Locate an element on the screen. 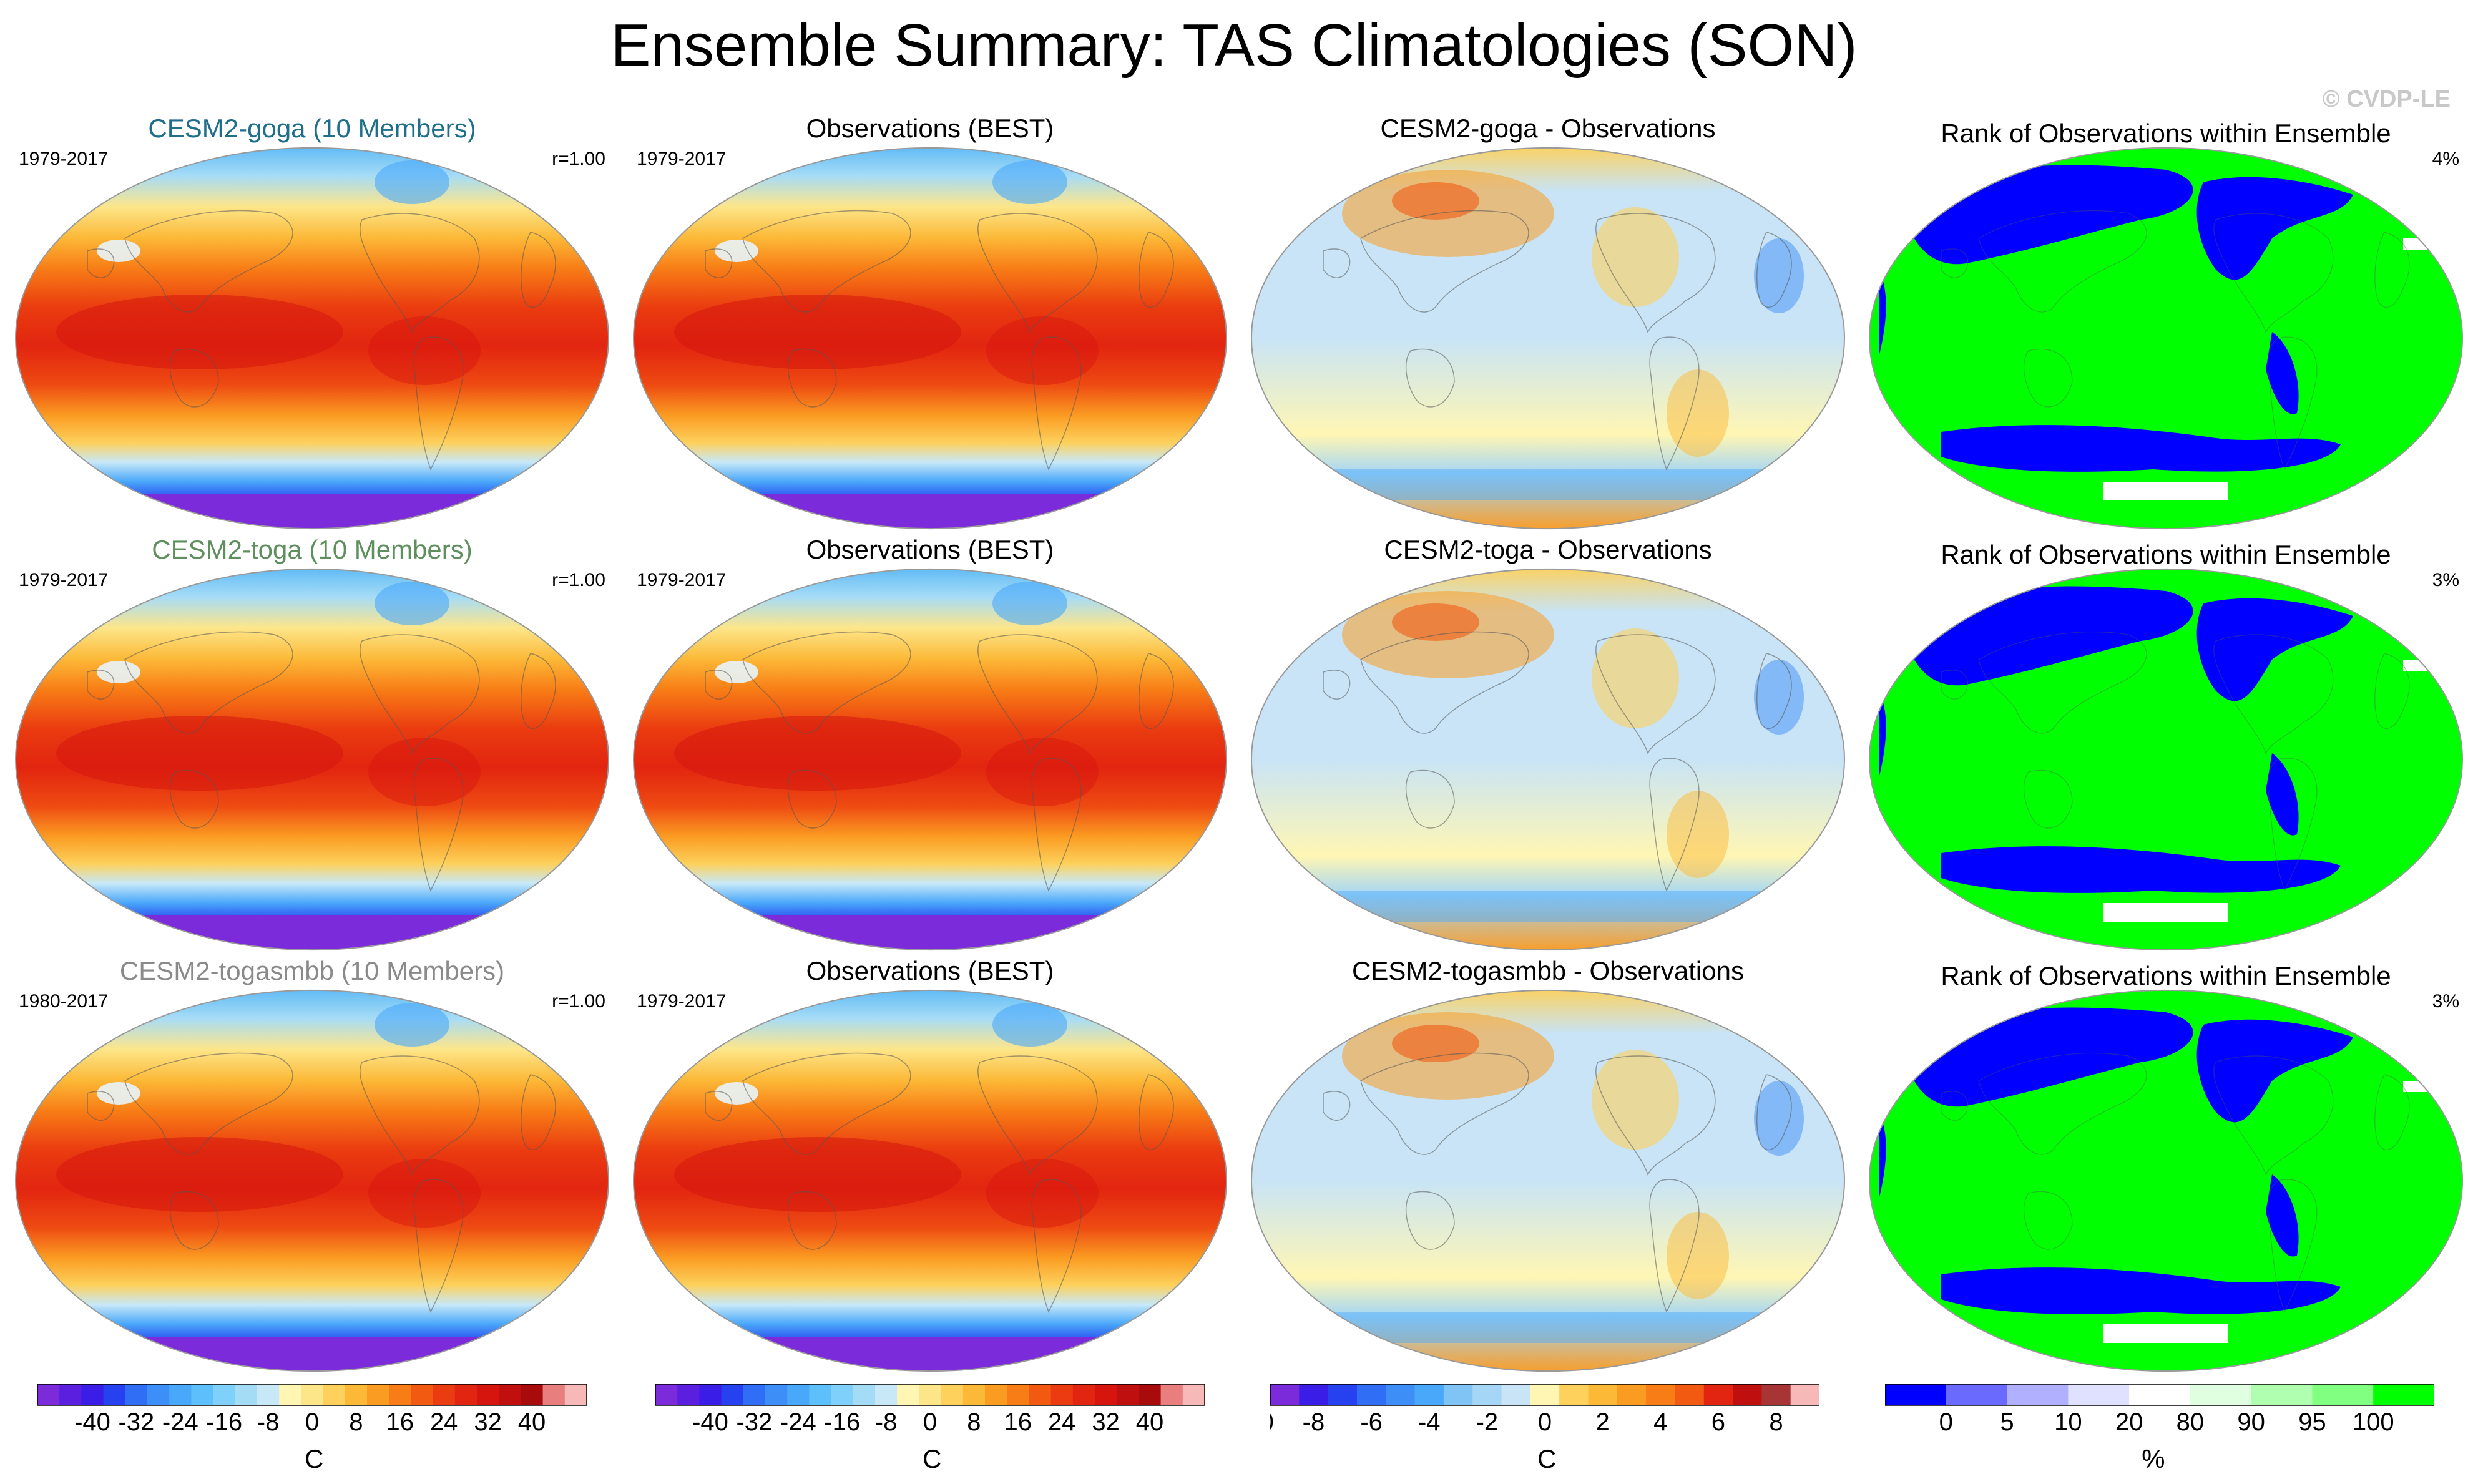 The image size is (2468, 1484). panel-diff-row1: CESM2-goga - Observations is located at coordinates (1548, 327).